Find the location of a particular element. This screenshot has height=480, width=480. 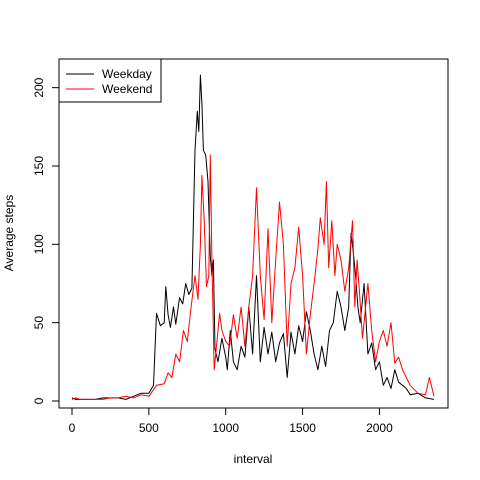

x-tick-label: 500 is located at coordinates (149, 428).